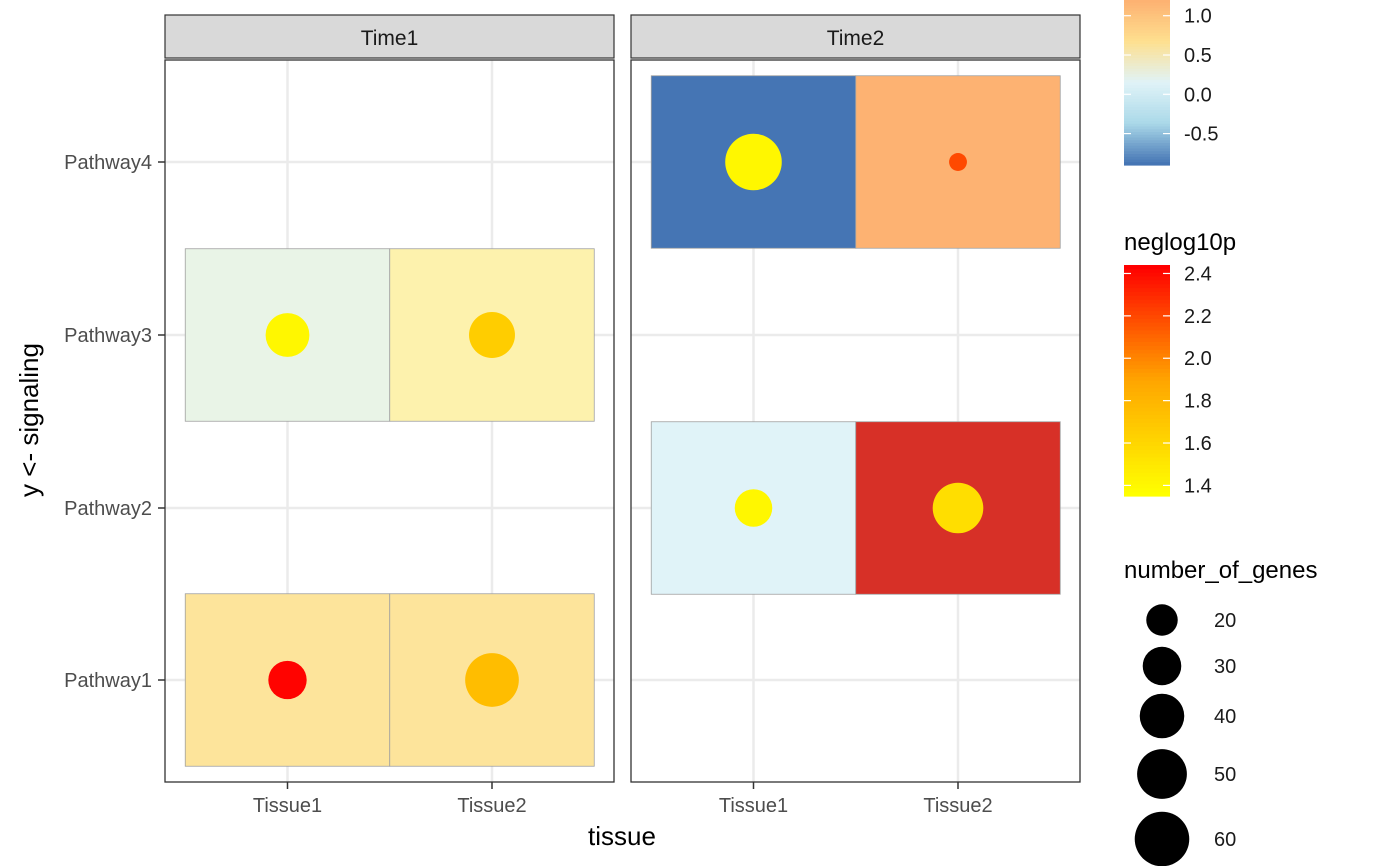 This screenshot has width=1400, height=866. What do you see at coordinates (623, 799) in the screenshot?
I see `x-axis: Tissue1 Tissue2 Tissue1 Tissue2` at bounding box center [623, 799].